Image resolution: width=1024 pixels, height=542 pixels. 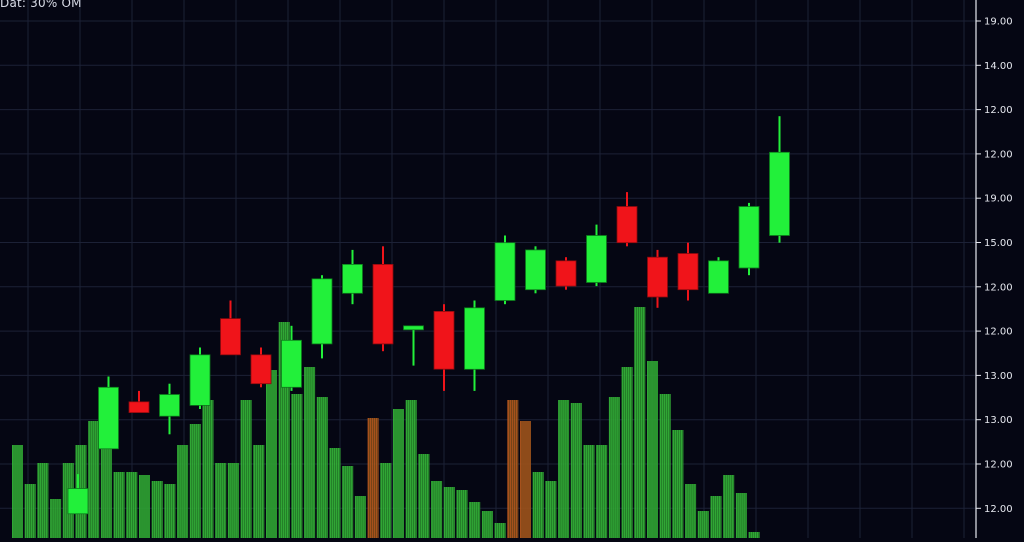 What do you see at coordinates (41, 5) in the screenshot?
I see `chart-header-label: Dat: 30% OM` at bounding box center [41, 5].